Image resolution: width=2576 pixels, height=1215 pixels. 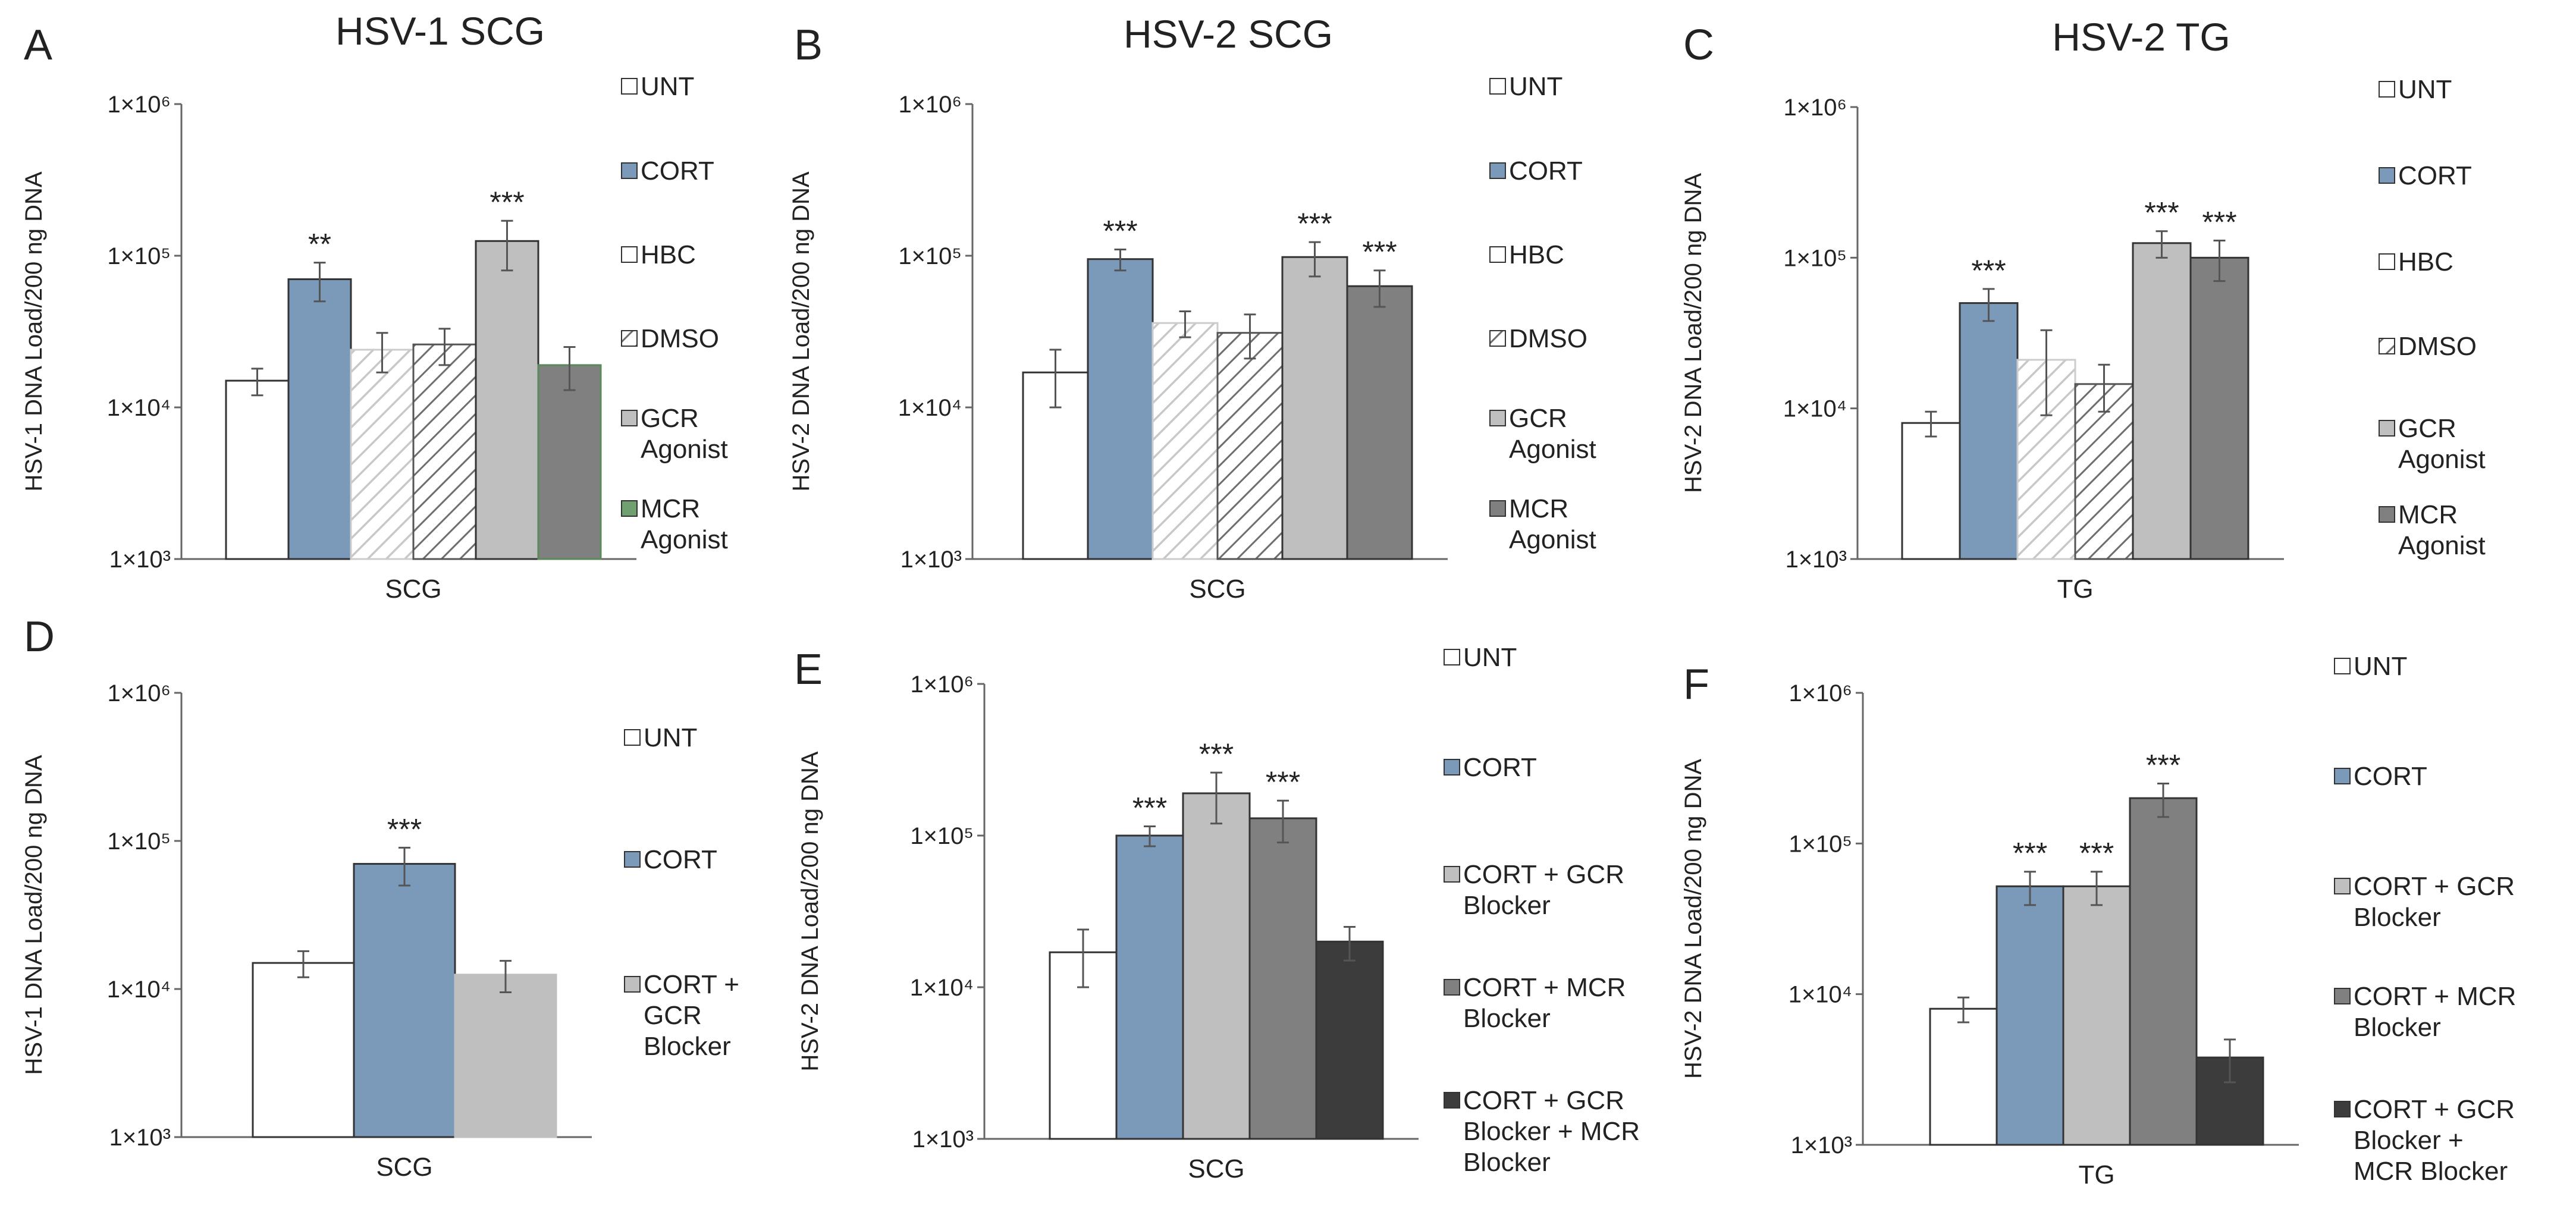 What do you see at coordinates (2075, 589) in the screenshot?
I see `x-axis-label: TG` at bounding box center [2075, 589].